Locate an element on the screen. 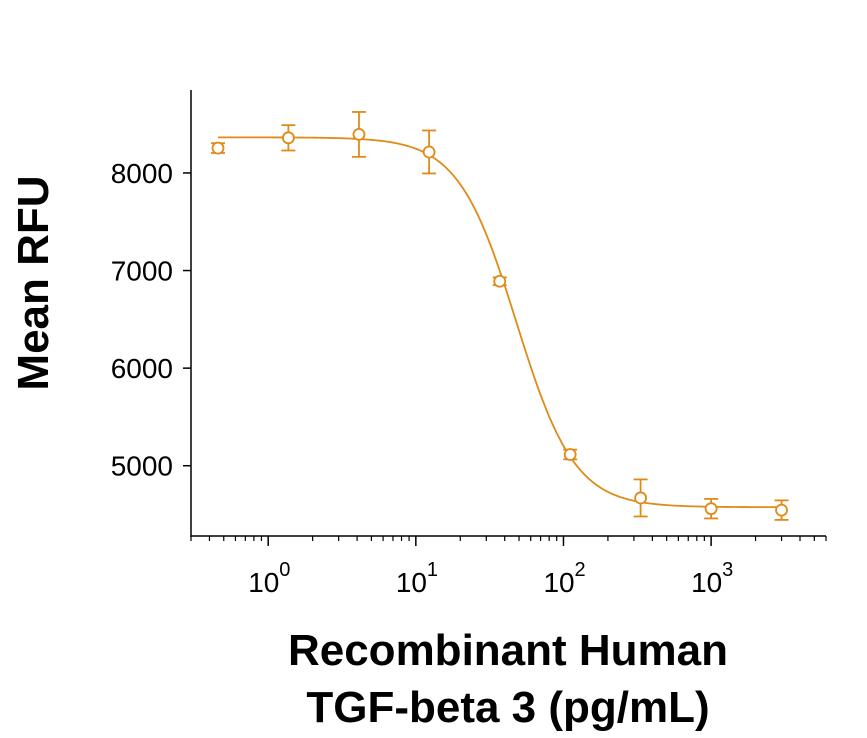 The height and width of the screenshot is (738, 867). y-tick-label: 5000 is located at coordinates (142, 466).